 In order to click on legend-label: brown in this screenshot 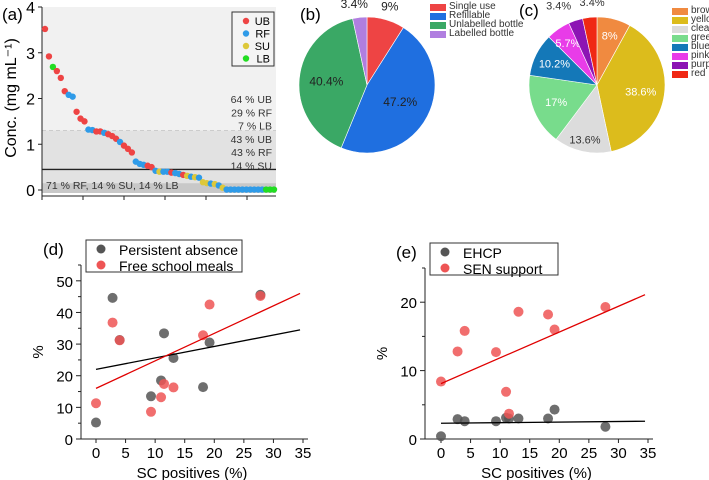, I will do `click(700, 10)`.